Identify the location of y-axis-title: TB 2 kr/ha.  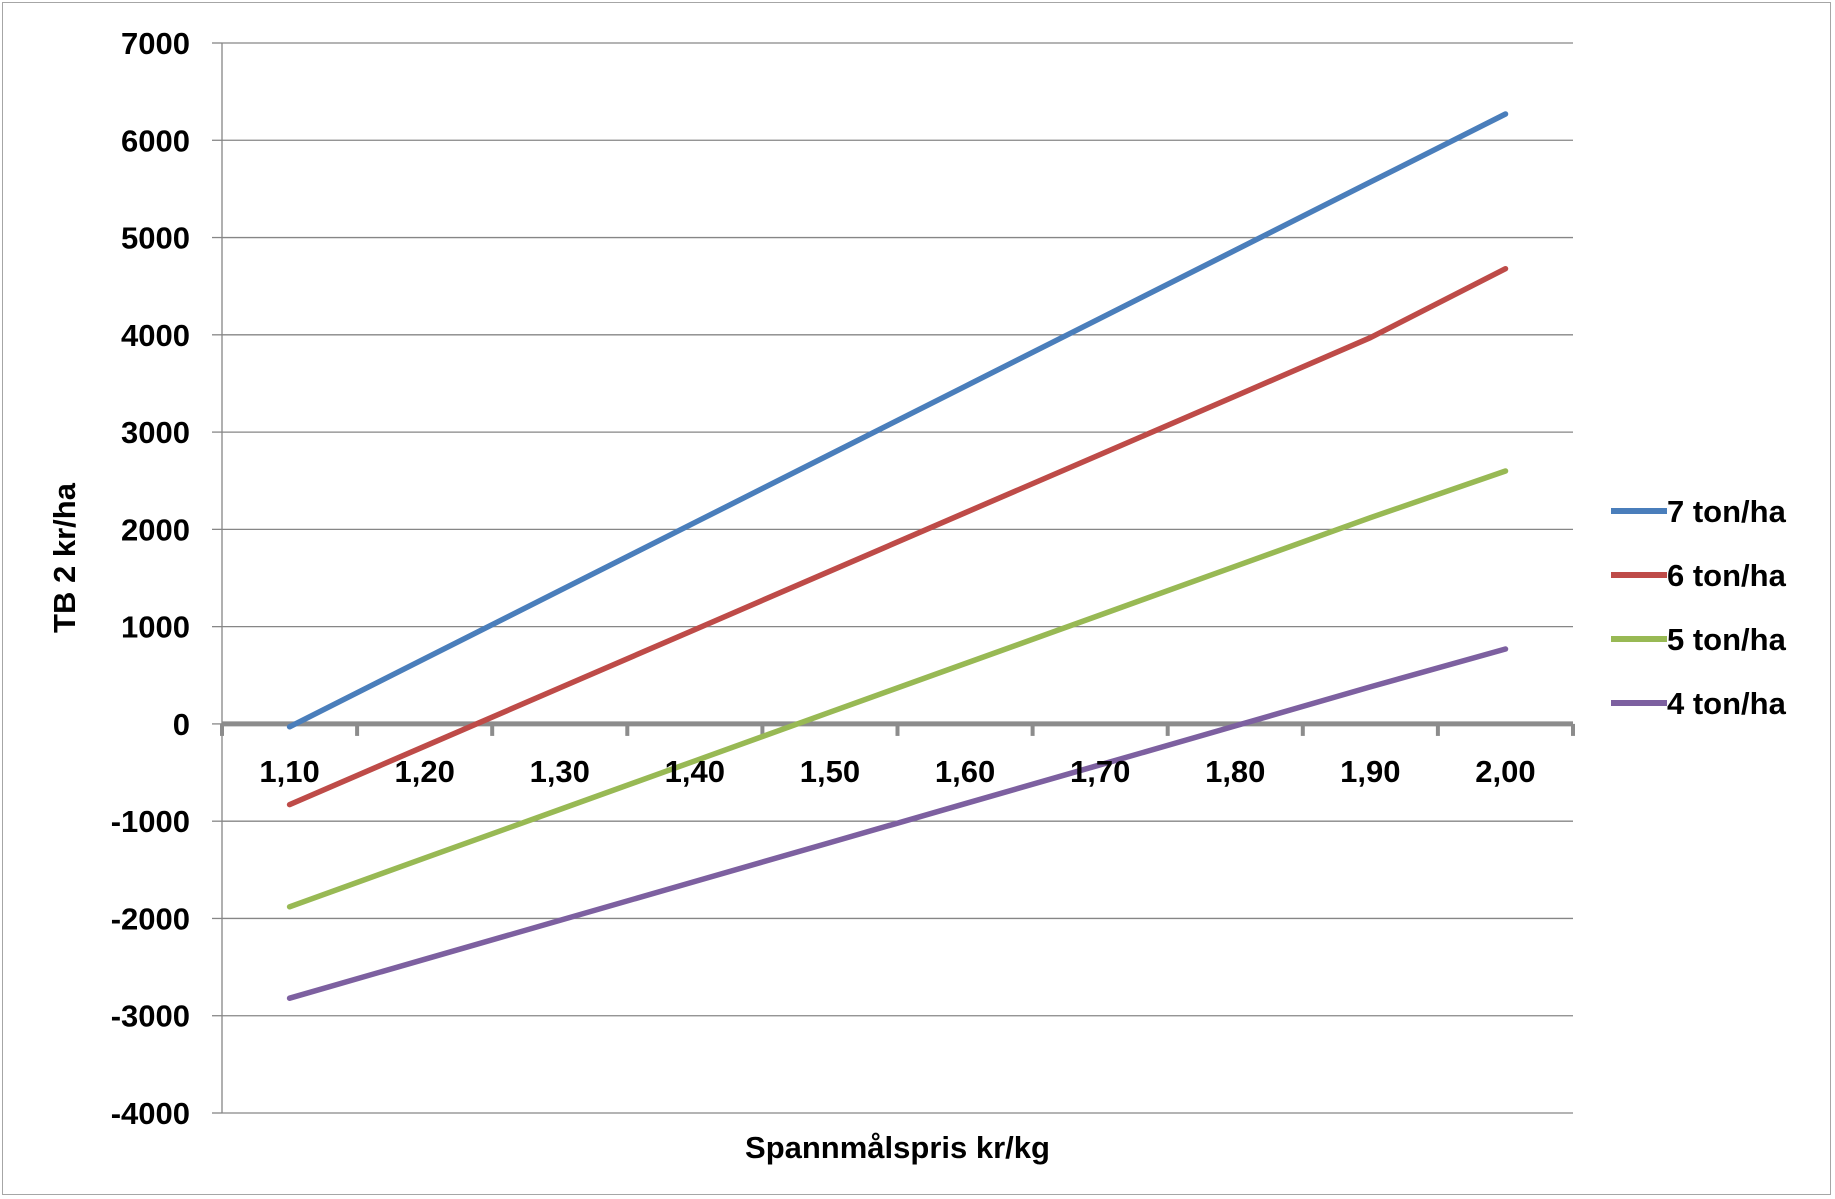
(64, 557).